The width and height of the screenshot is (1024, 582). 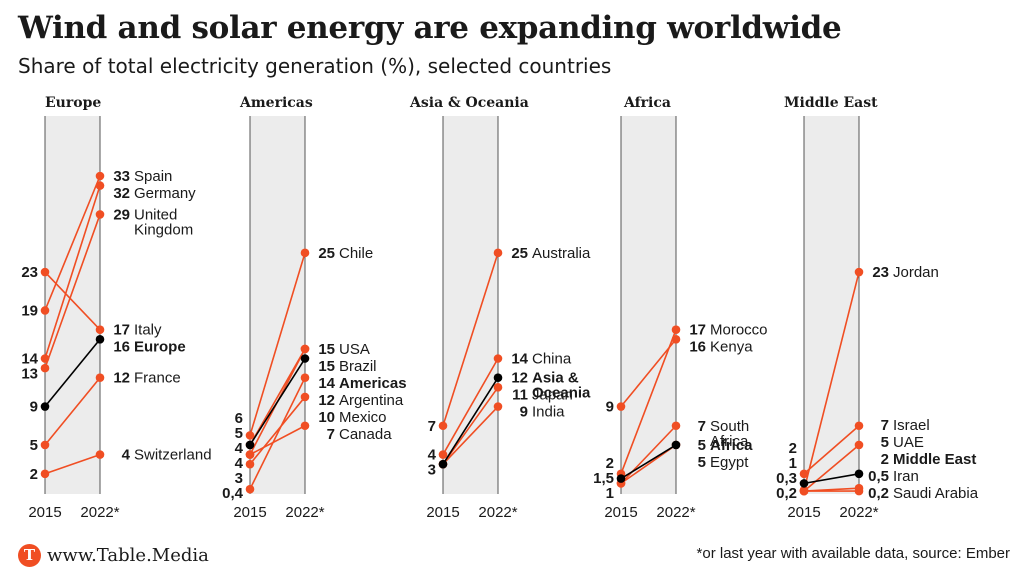 What do you see at coordinates (250, 489) in the screenshot?
I see `point-start-argentina` at bounding box center [250, 489].